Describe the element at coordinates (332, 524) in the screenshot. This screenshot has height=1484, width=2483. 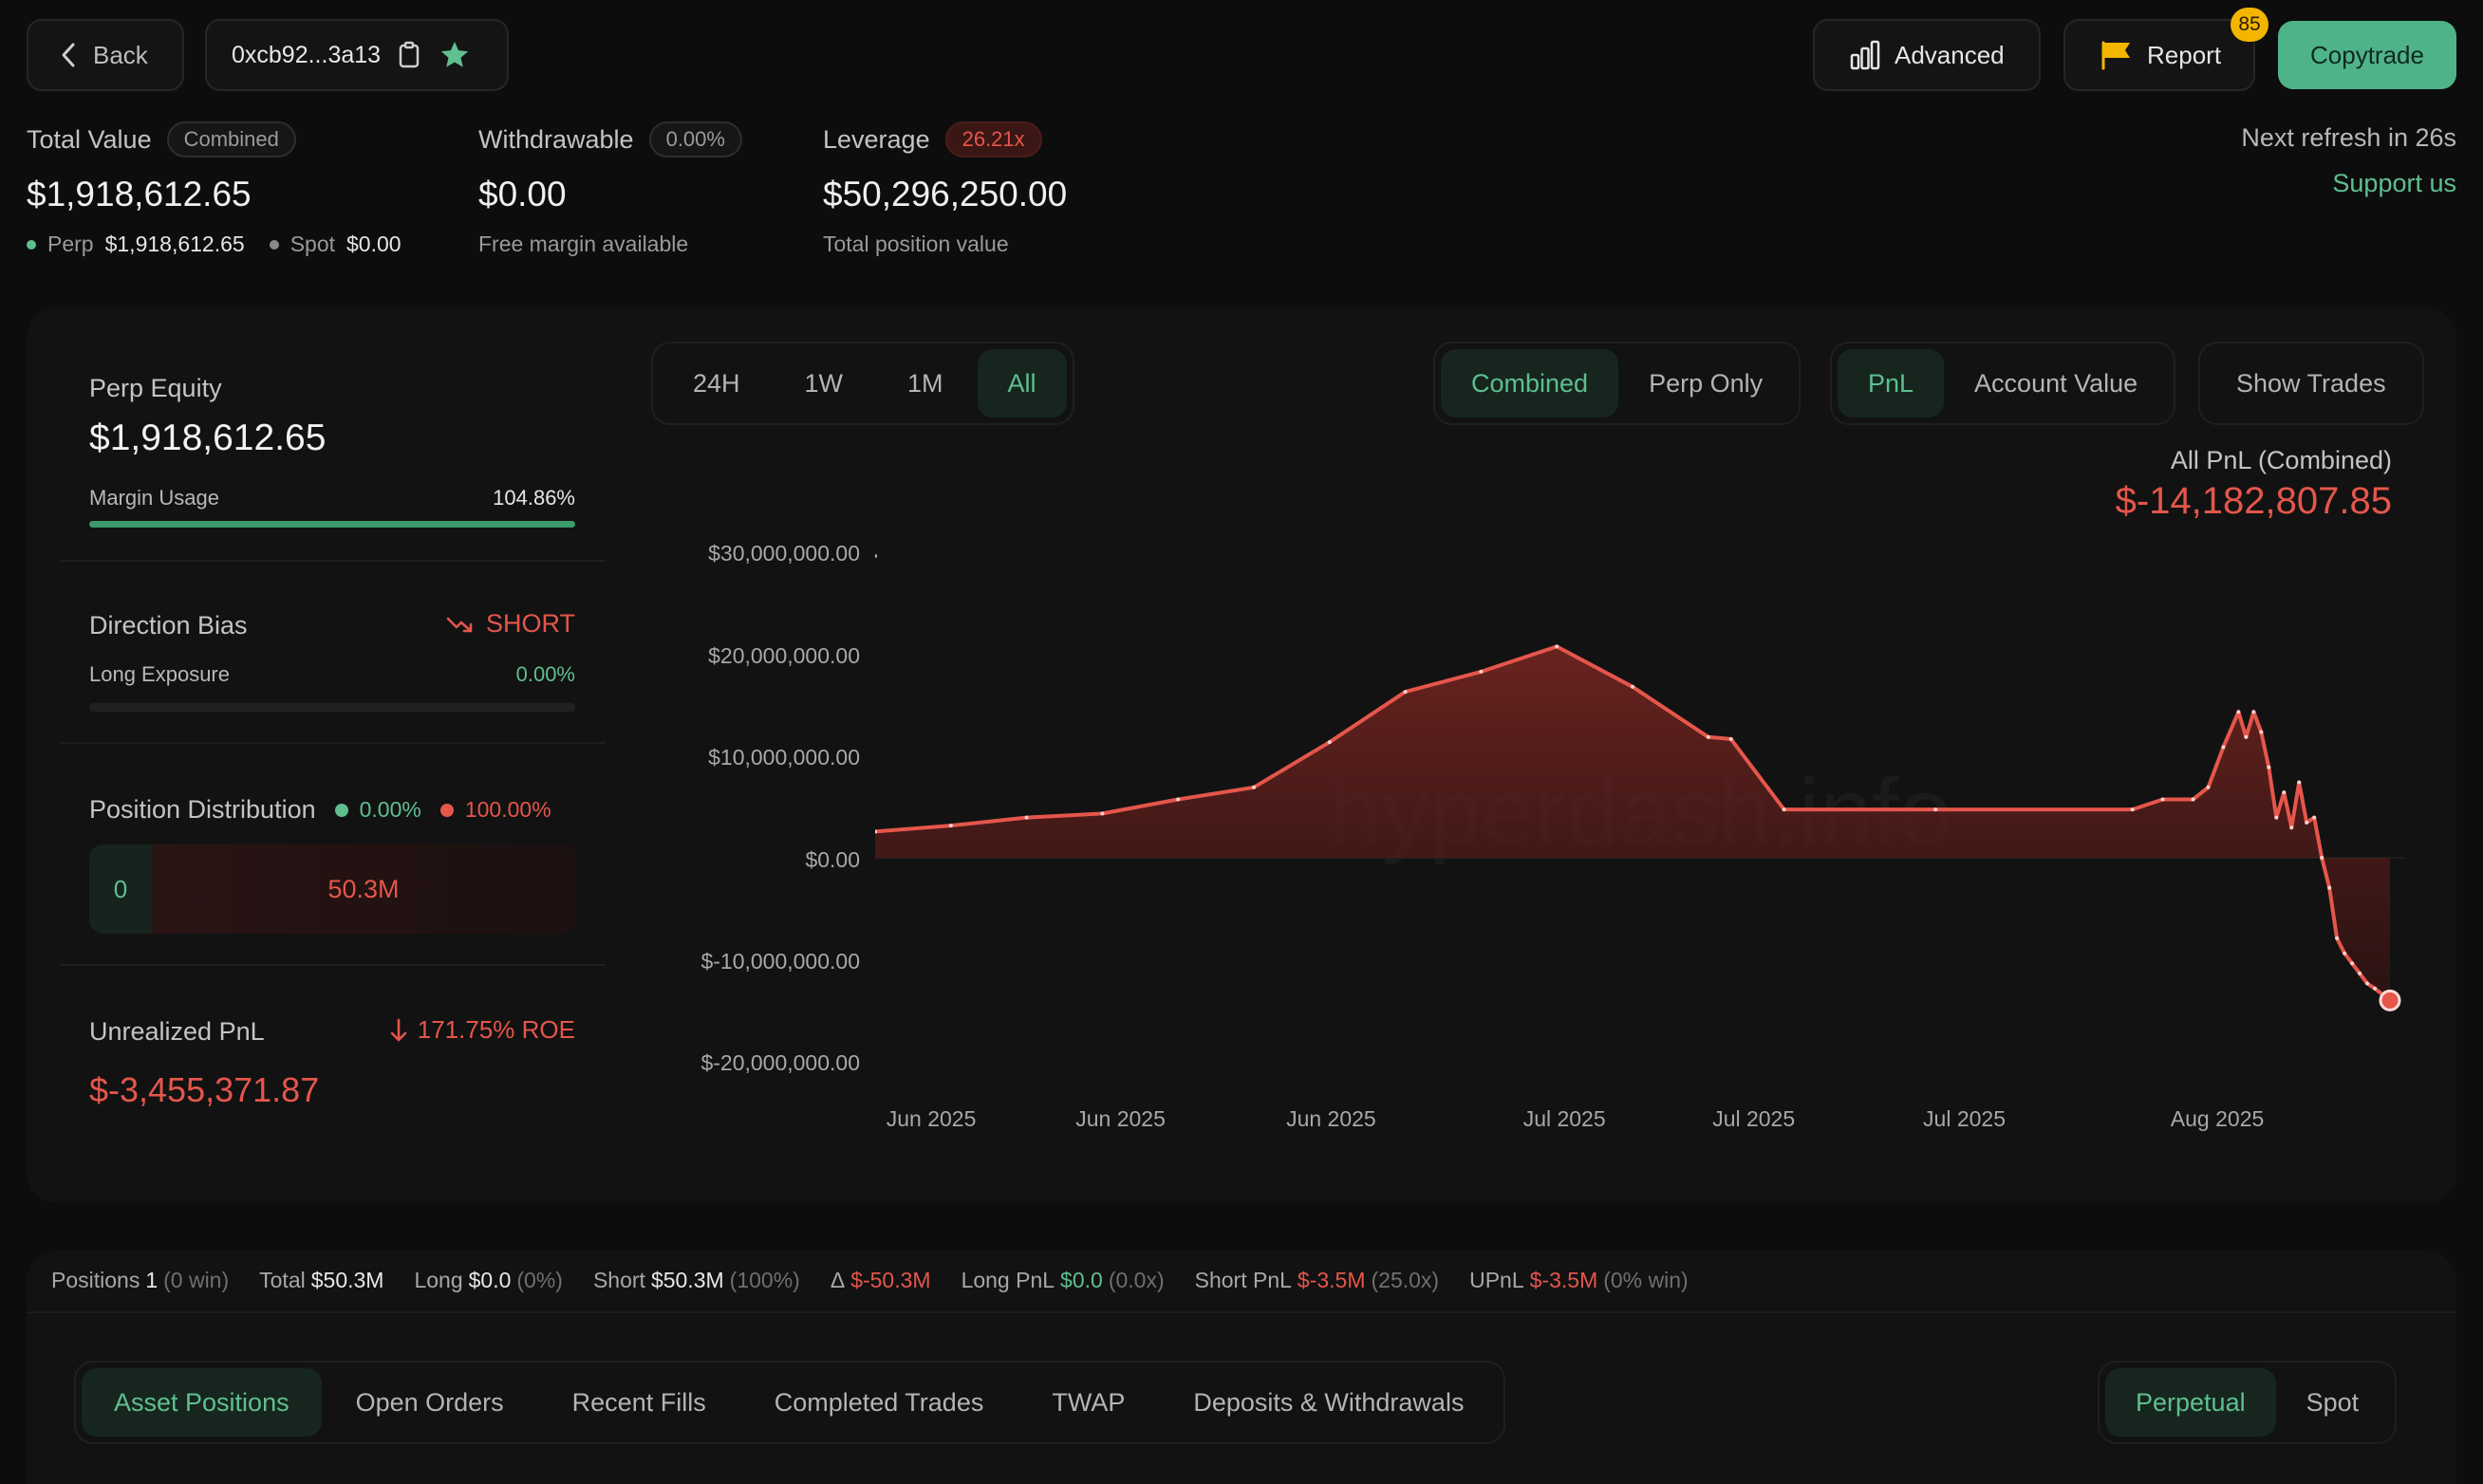
I see `margin-usage-fill` at that location.